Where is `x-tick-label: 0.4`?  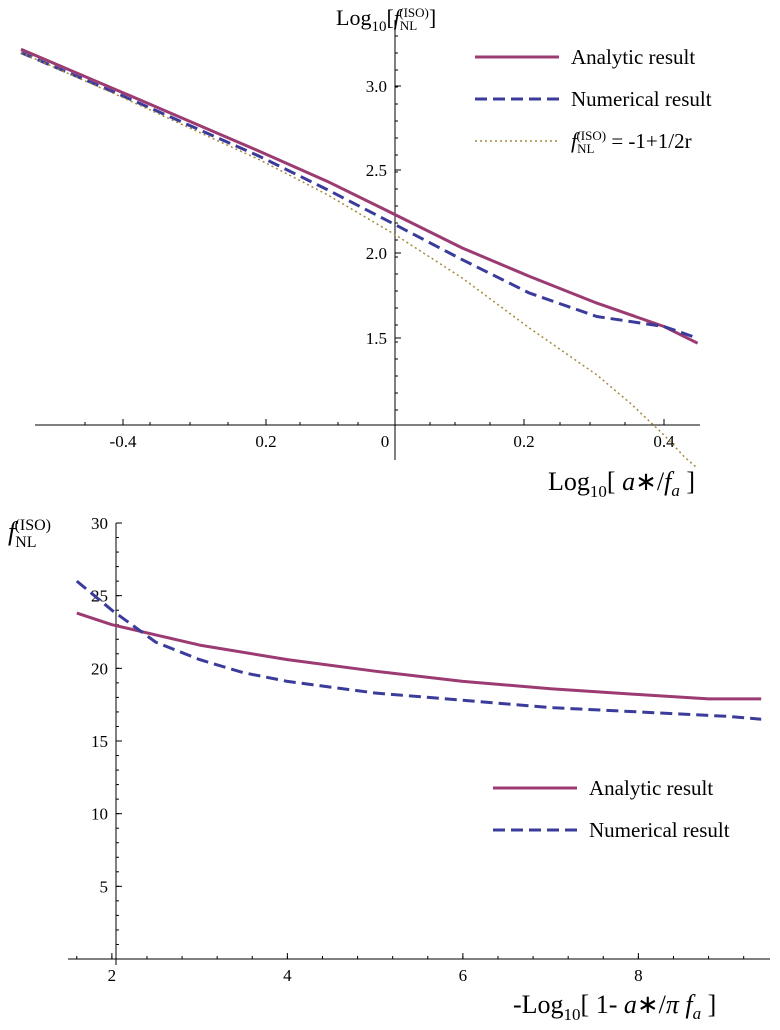 x-tick-label: 0.4 is located at coordinates (664, 441).